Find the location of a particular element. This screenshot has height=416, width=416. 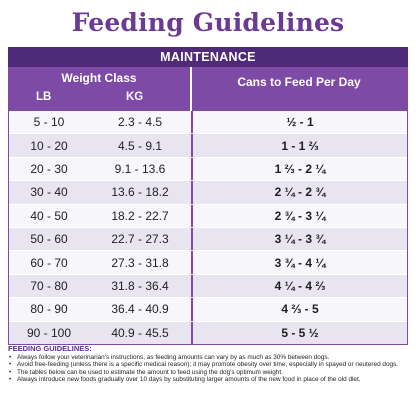

lb-cell: 30 - 40 is located at coordinates (49, 192).